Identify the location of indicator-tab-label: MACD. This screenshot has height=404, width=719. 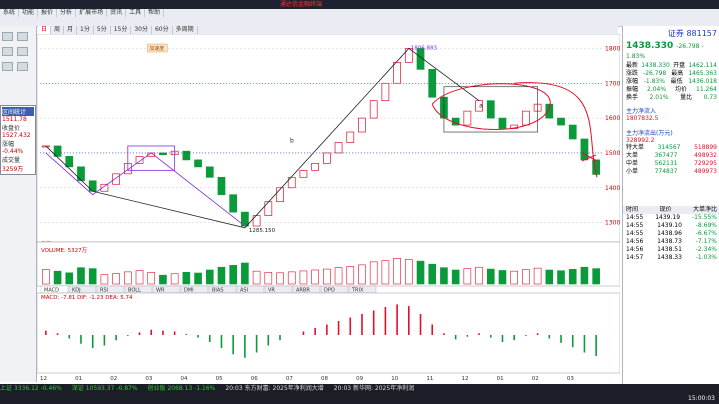
(51, 291).